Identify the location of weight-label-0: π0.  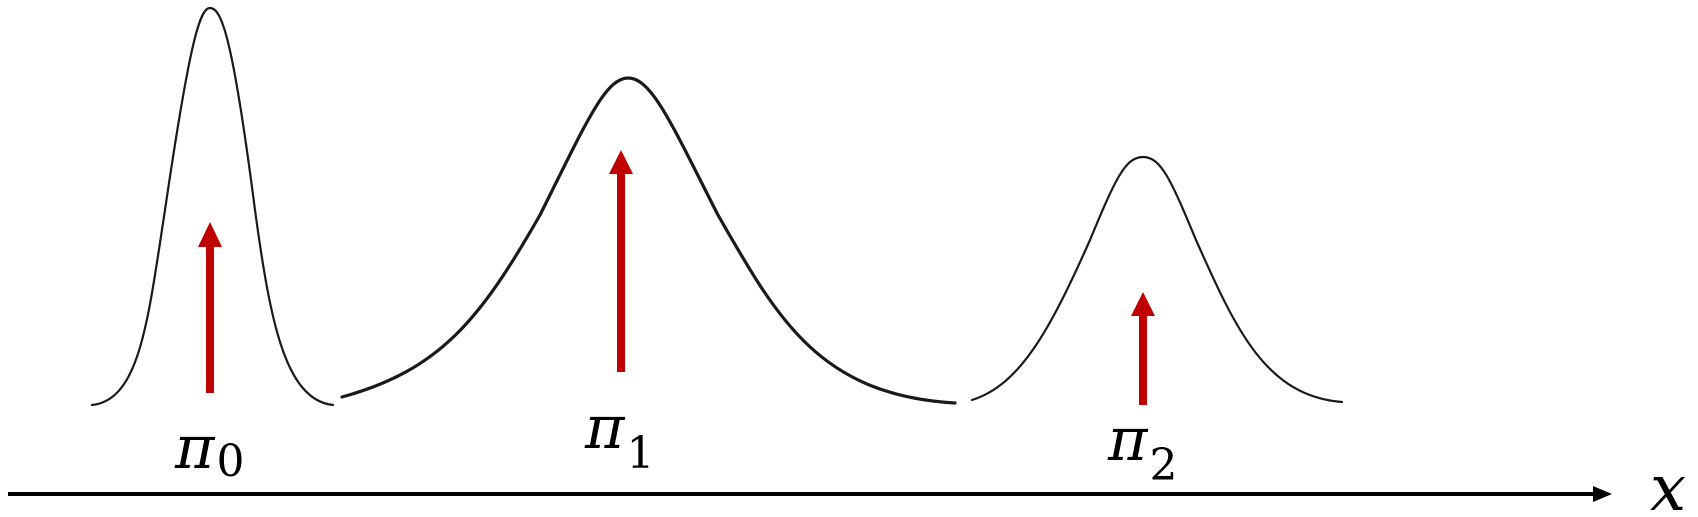
(209, 450).